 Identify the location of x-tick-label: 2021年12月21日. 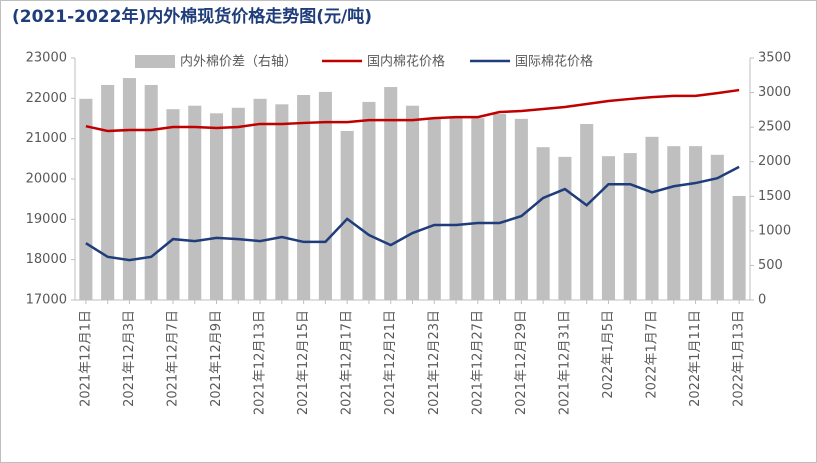
(390, 362).